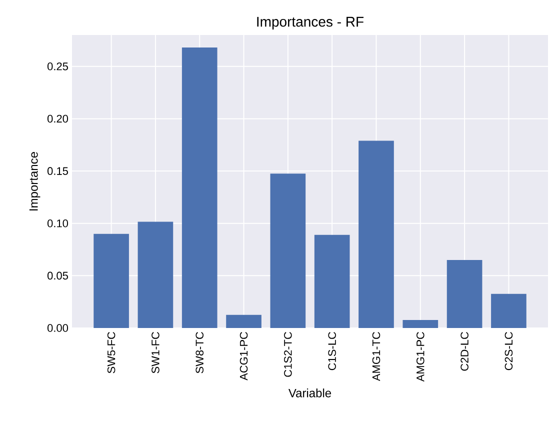 This screenshot has height=424, width=560. Describe the element at coordinates (332, 351) in the screenshot. I see `x-tick-label: C1S-LC` at that location.